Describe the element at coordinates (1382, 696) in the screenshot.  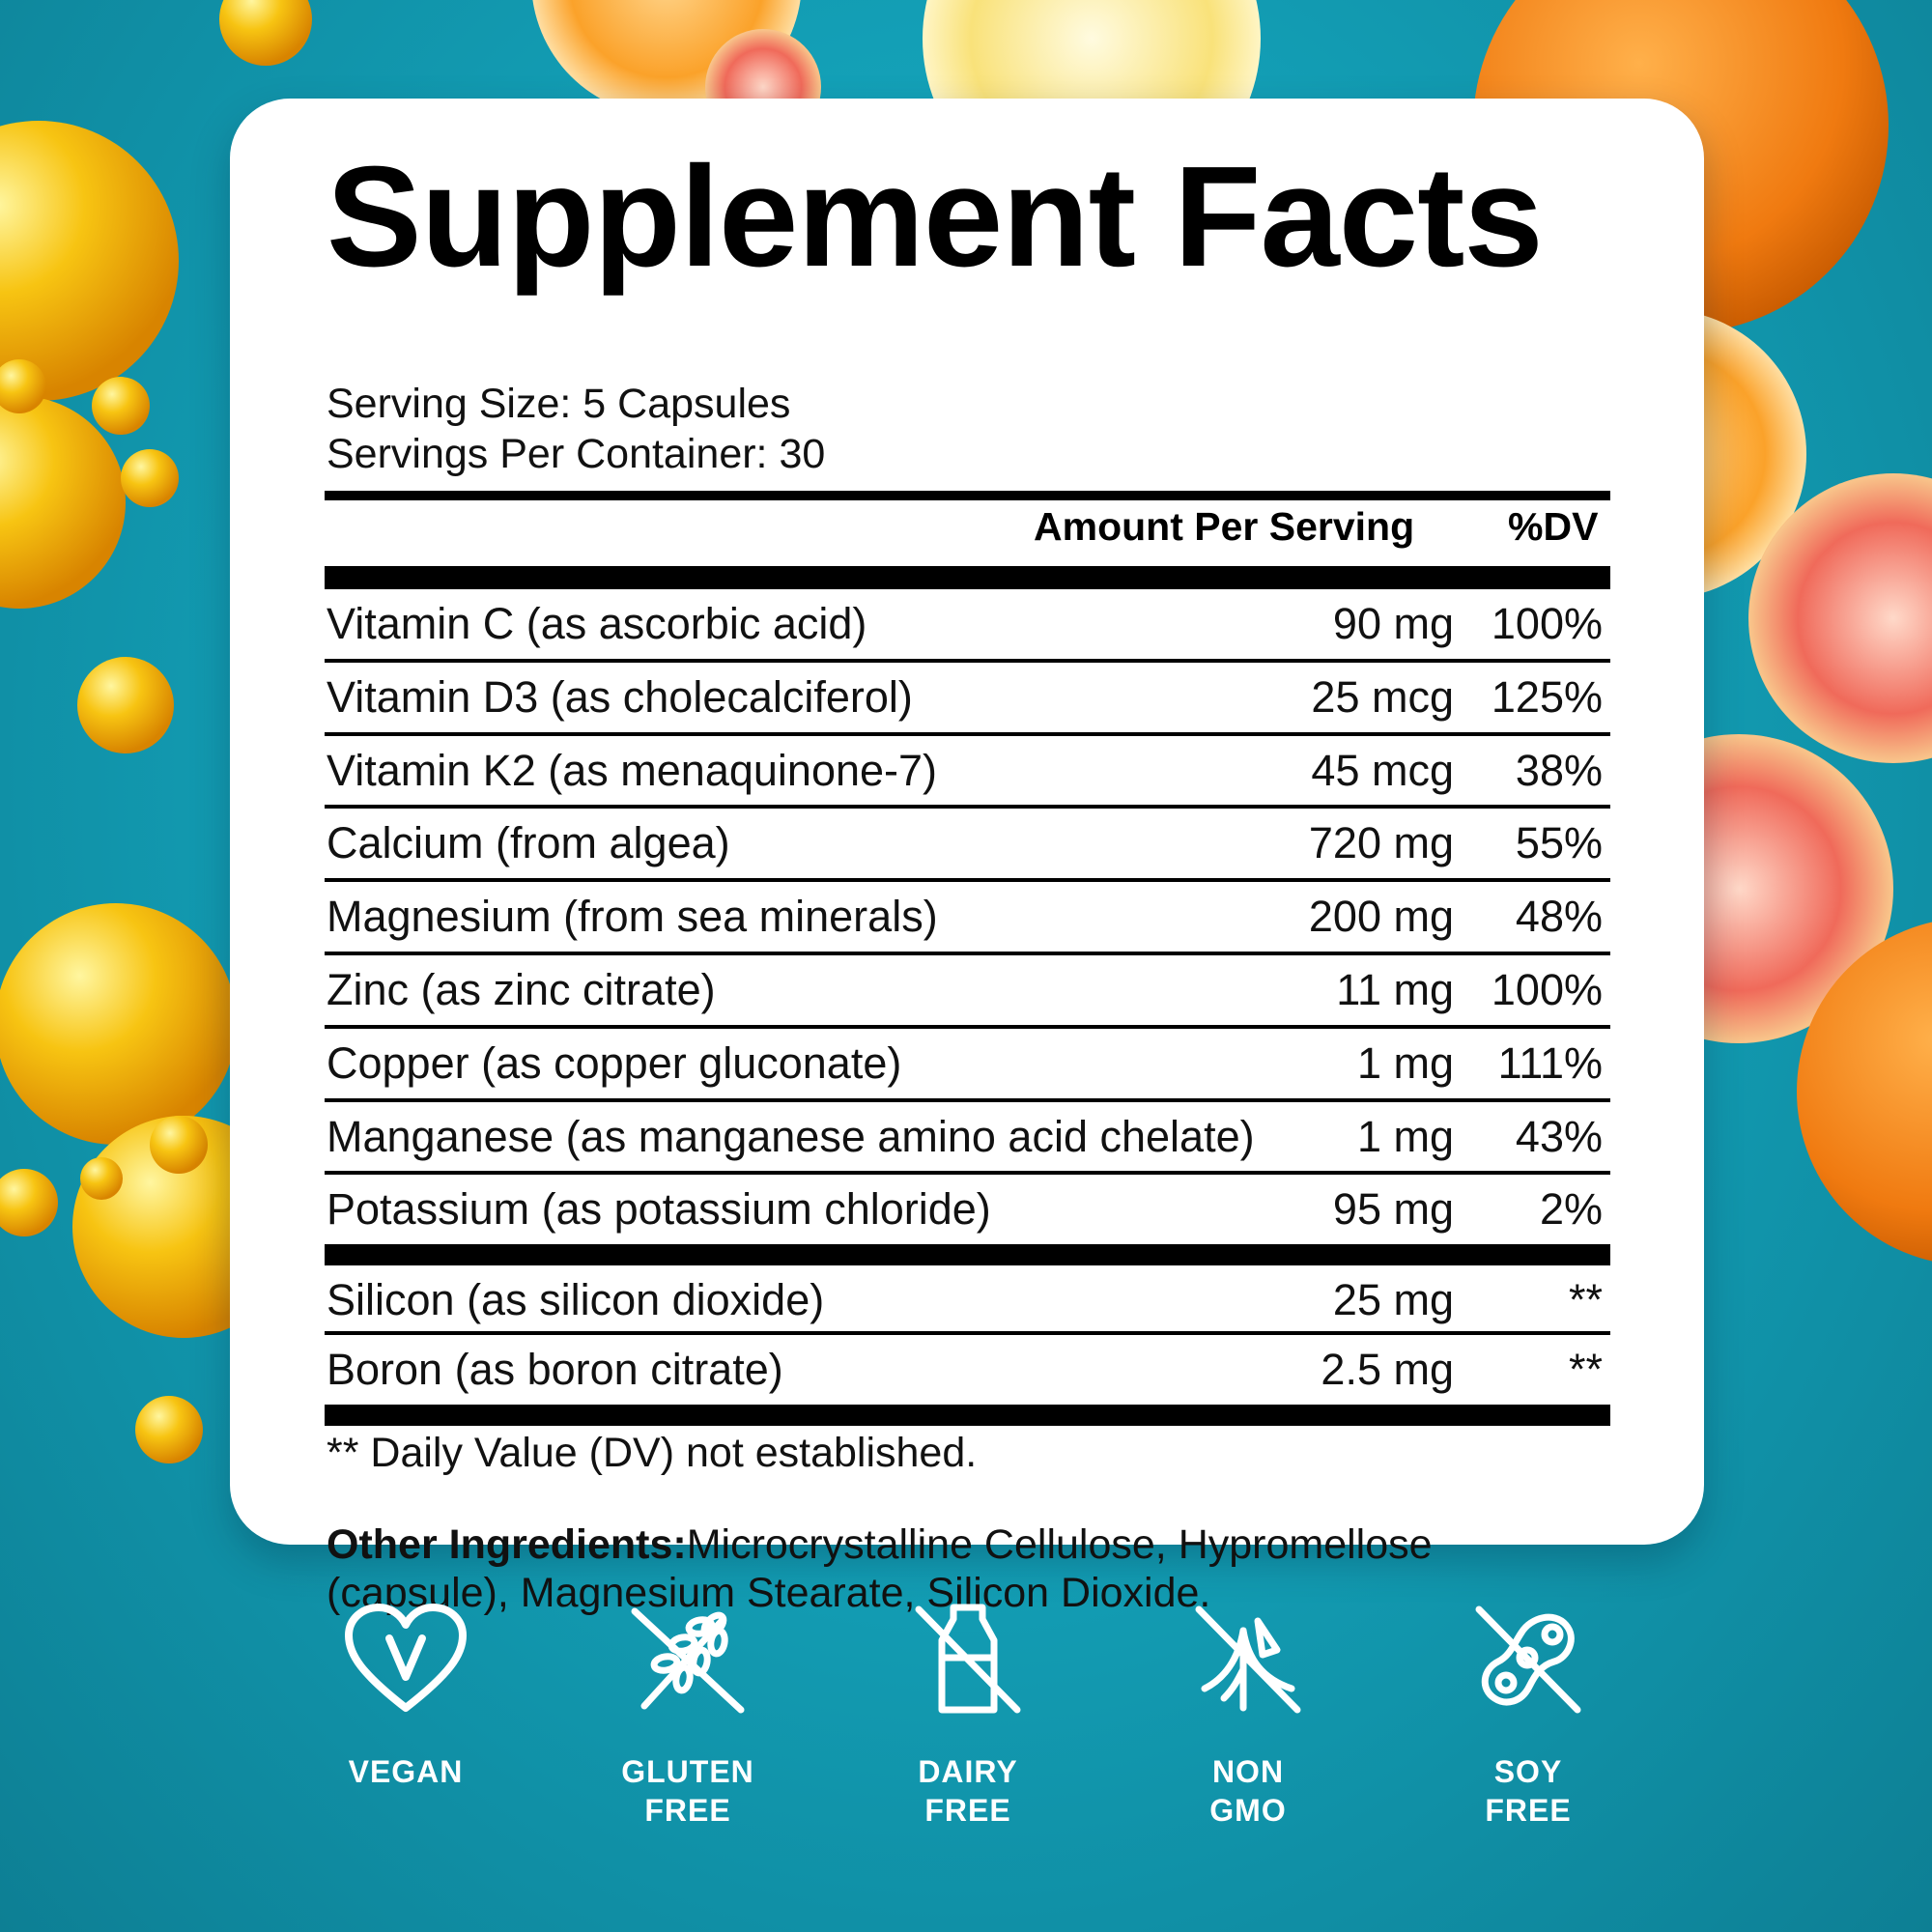
I see `nutrient-amount: 25 mcg` at that location.